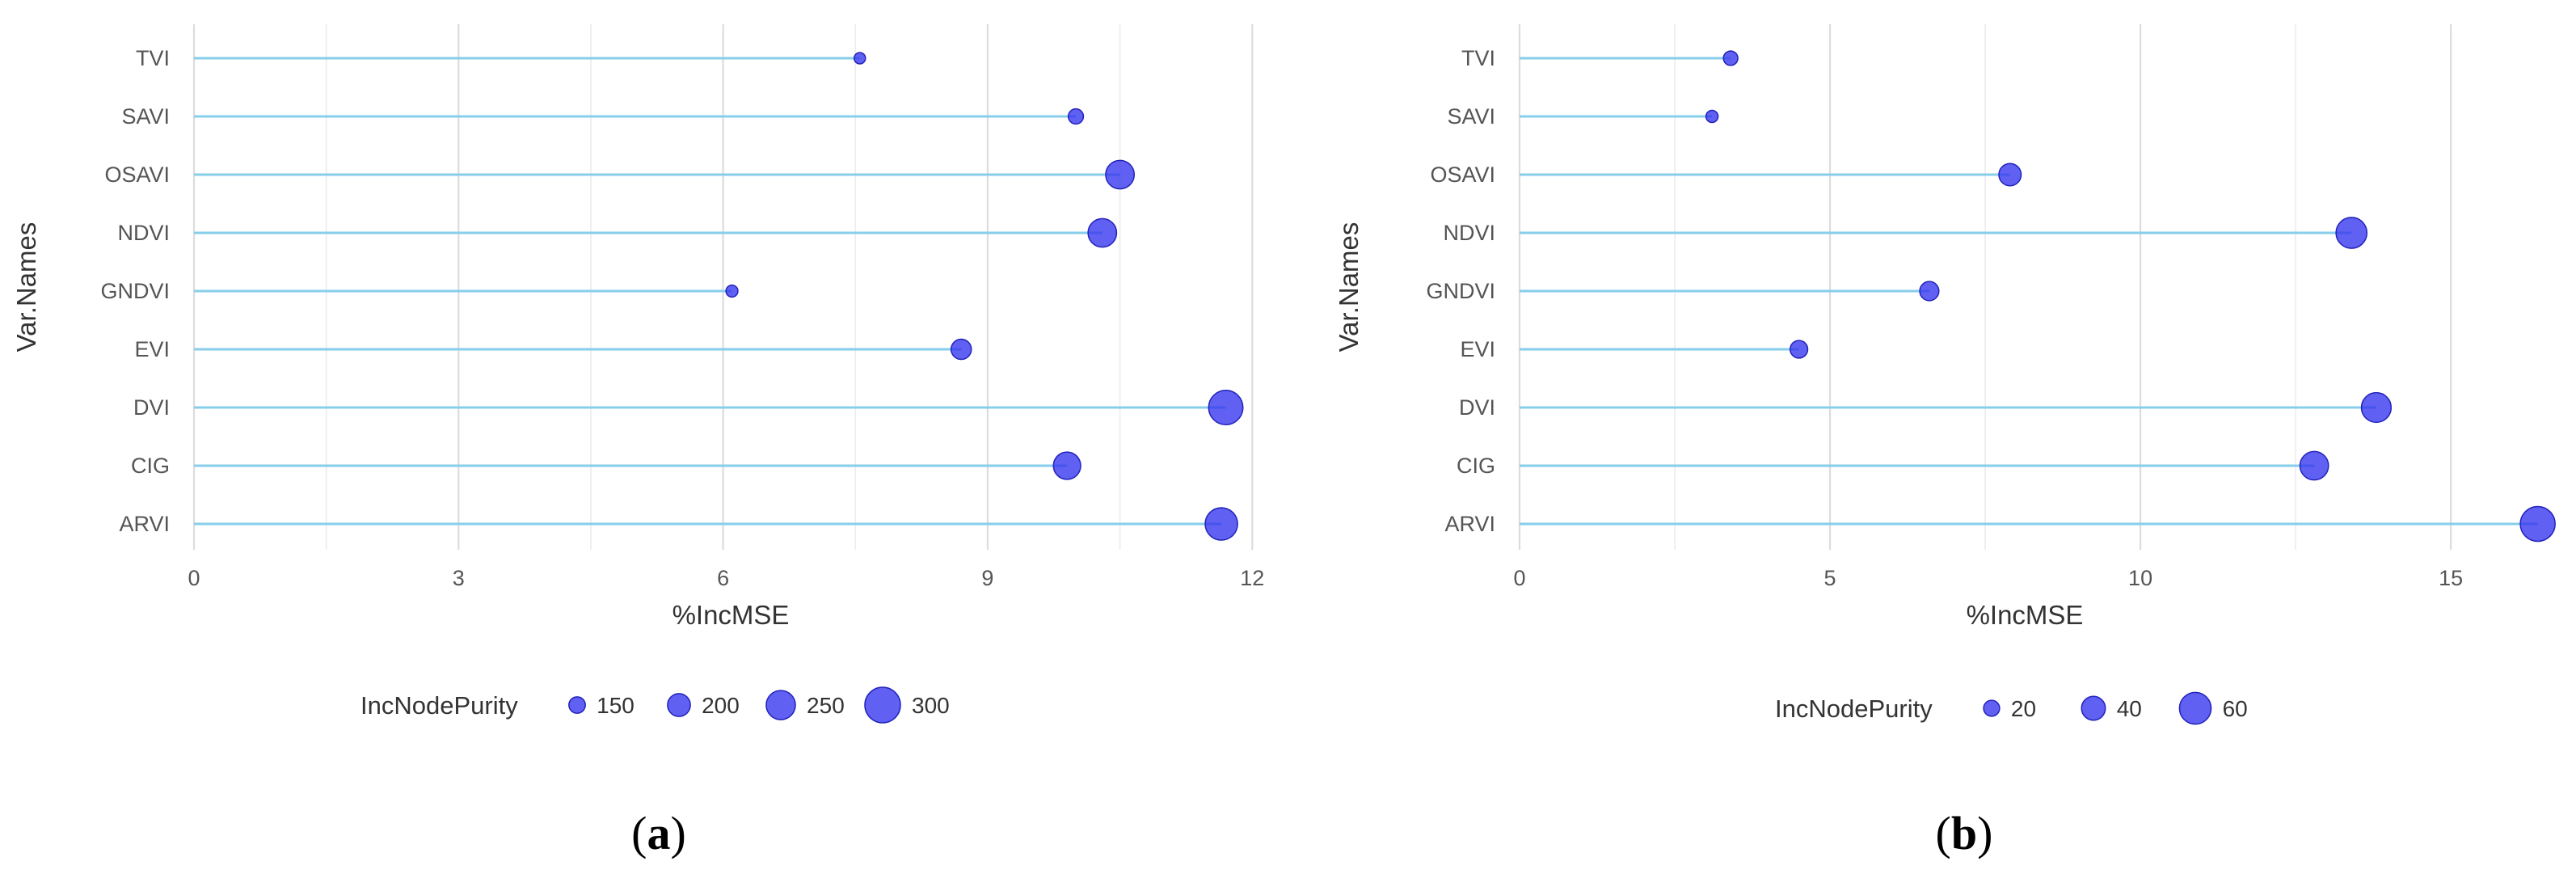 This screenshot has height=891, width=2576. I want to click on legend-label: 150, so click(616, 705).